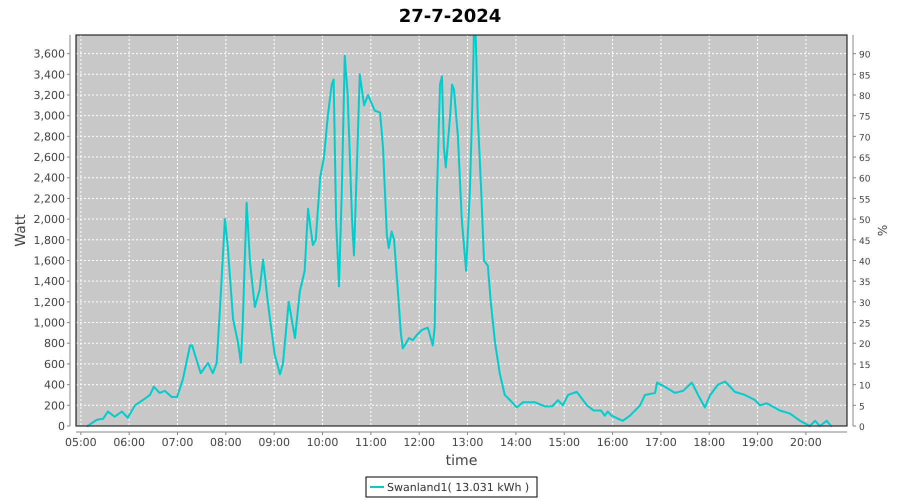 The height and width of the screenshot is (500, 900). Describe the element at coordinates (468, 442) in the screenshot. I see `x-tick-label: 13:00` at that location.